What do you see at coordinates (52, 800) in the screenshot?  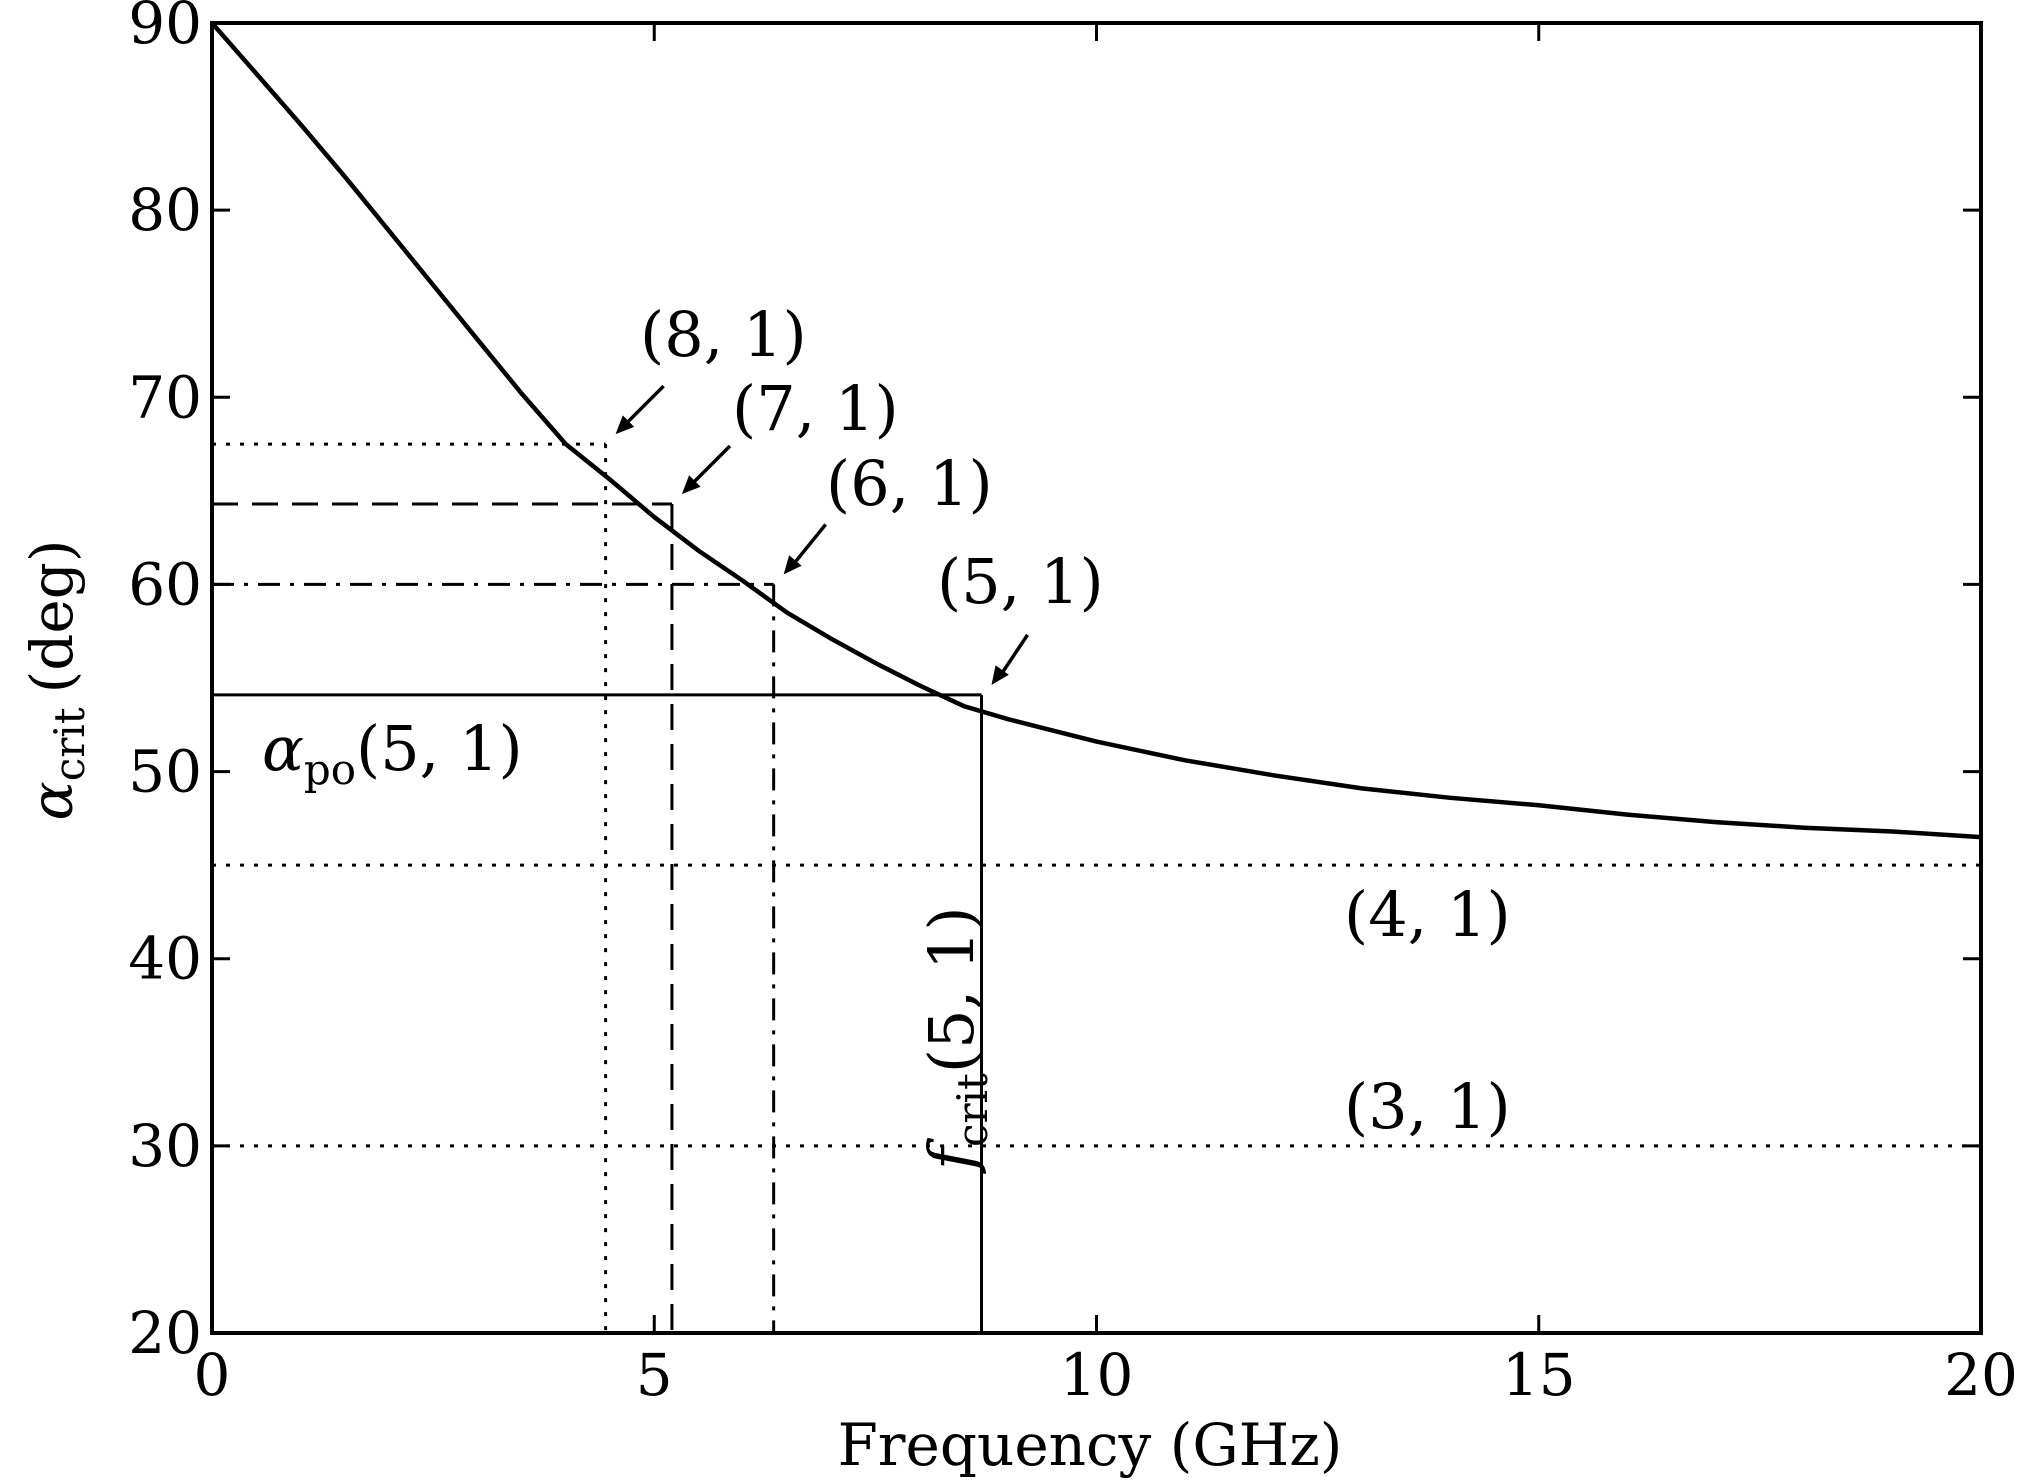 I see `y-axis-symbol: α` at bounding box center [52, 800].